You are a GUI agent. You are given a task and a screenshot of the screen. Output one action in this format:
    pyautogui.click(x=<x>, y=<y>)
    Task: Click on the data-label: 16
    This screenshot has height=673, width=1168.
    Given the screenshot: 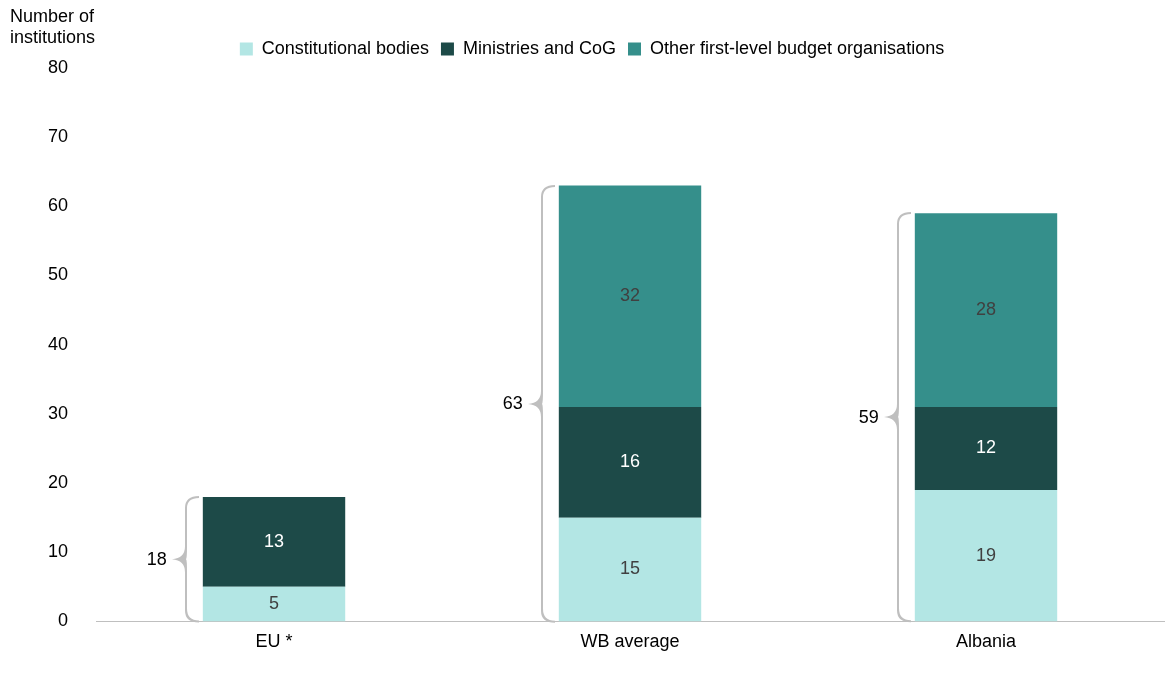 What is the action you would take?
    pyautogui.click(x=630, y=461)
    